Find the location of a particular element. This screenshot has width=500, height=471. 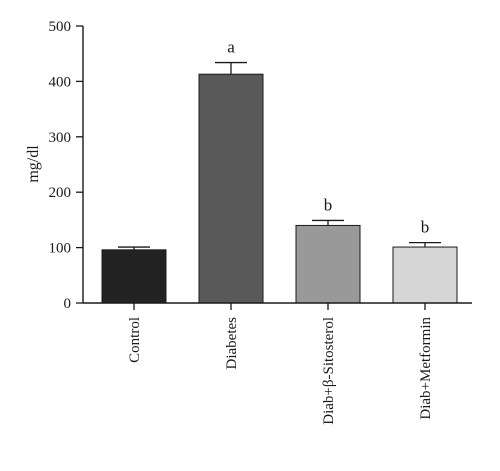

category-label: Diab+β-Sitosterol is located at coordinates (329, 371).